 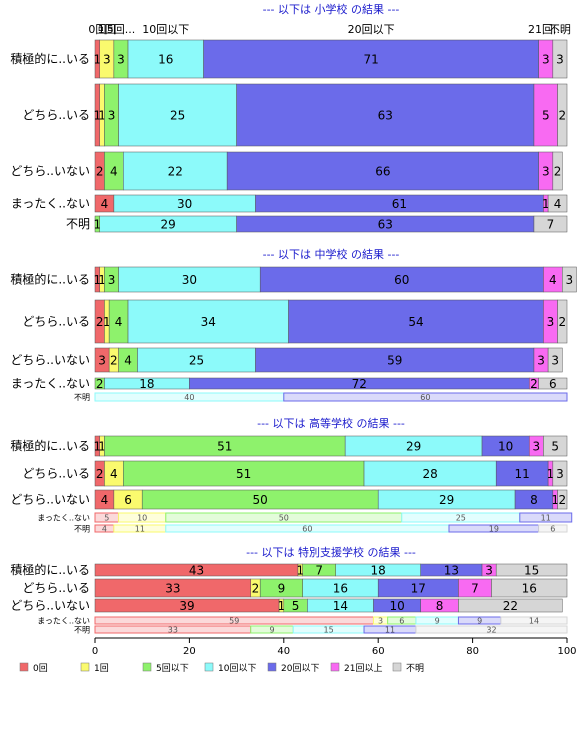 I want to click on data-label-2-2-3: 29, so click(x=446, y=500).